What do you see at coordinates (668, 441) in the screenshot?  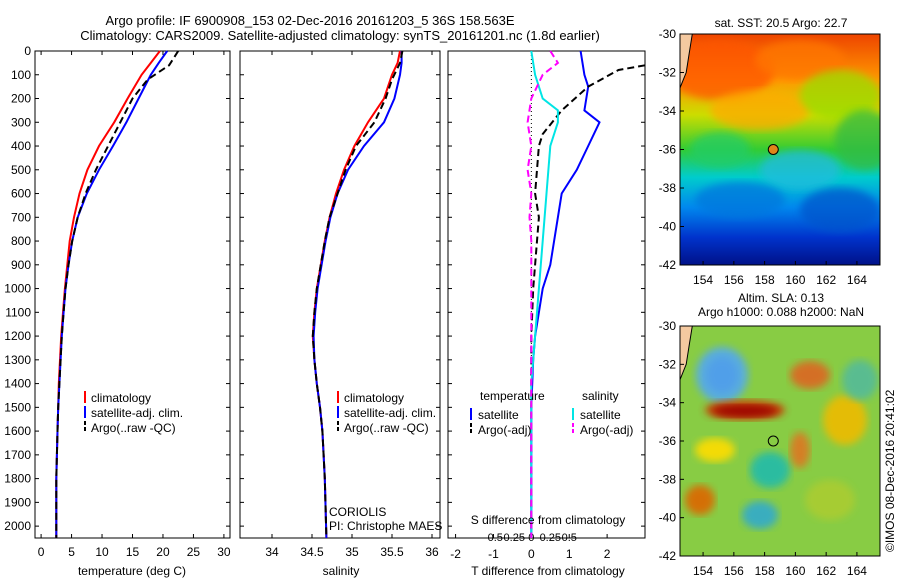 I see `lat-tick-label: -36` at bounding box center [668, 441].